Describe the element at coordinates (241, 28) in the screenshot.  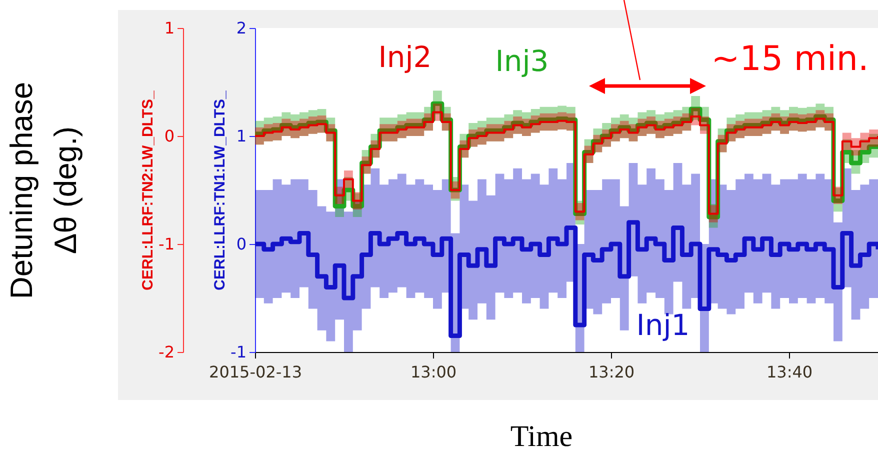
I see `y-tick-label: 2` at that location.